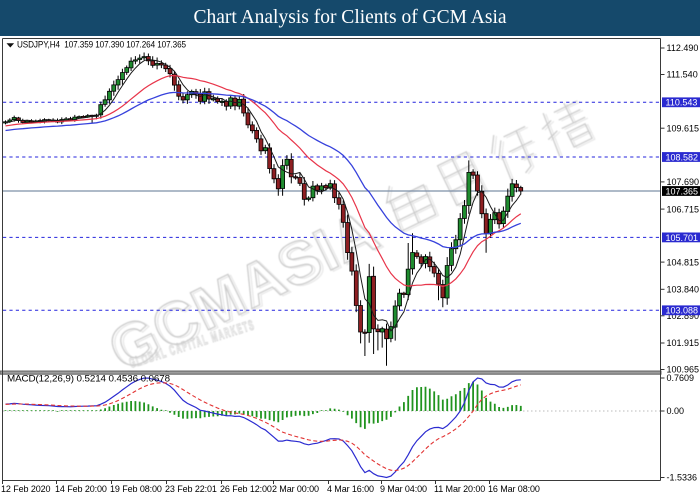 This screenshot has height=500, width=700. What do you see at coordinates (683, 370) in the screenshot?
I see `svg-text: 100.965` at bounding box center [683, 370].